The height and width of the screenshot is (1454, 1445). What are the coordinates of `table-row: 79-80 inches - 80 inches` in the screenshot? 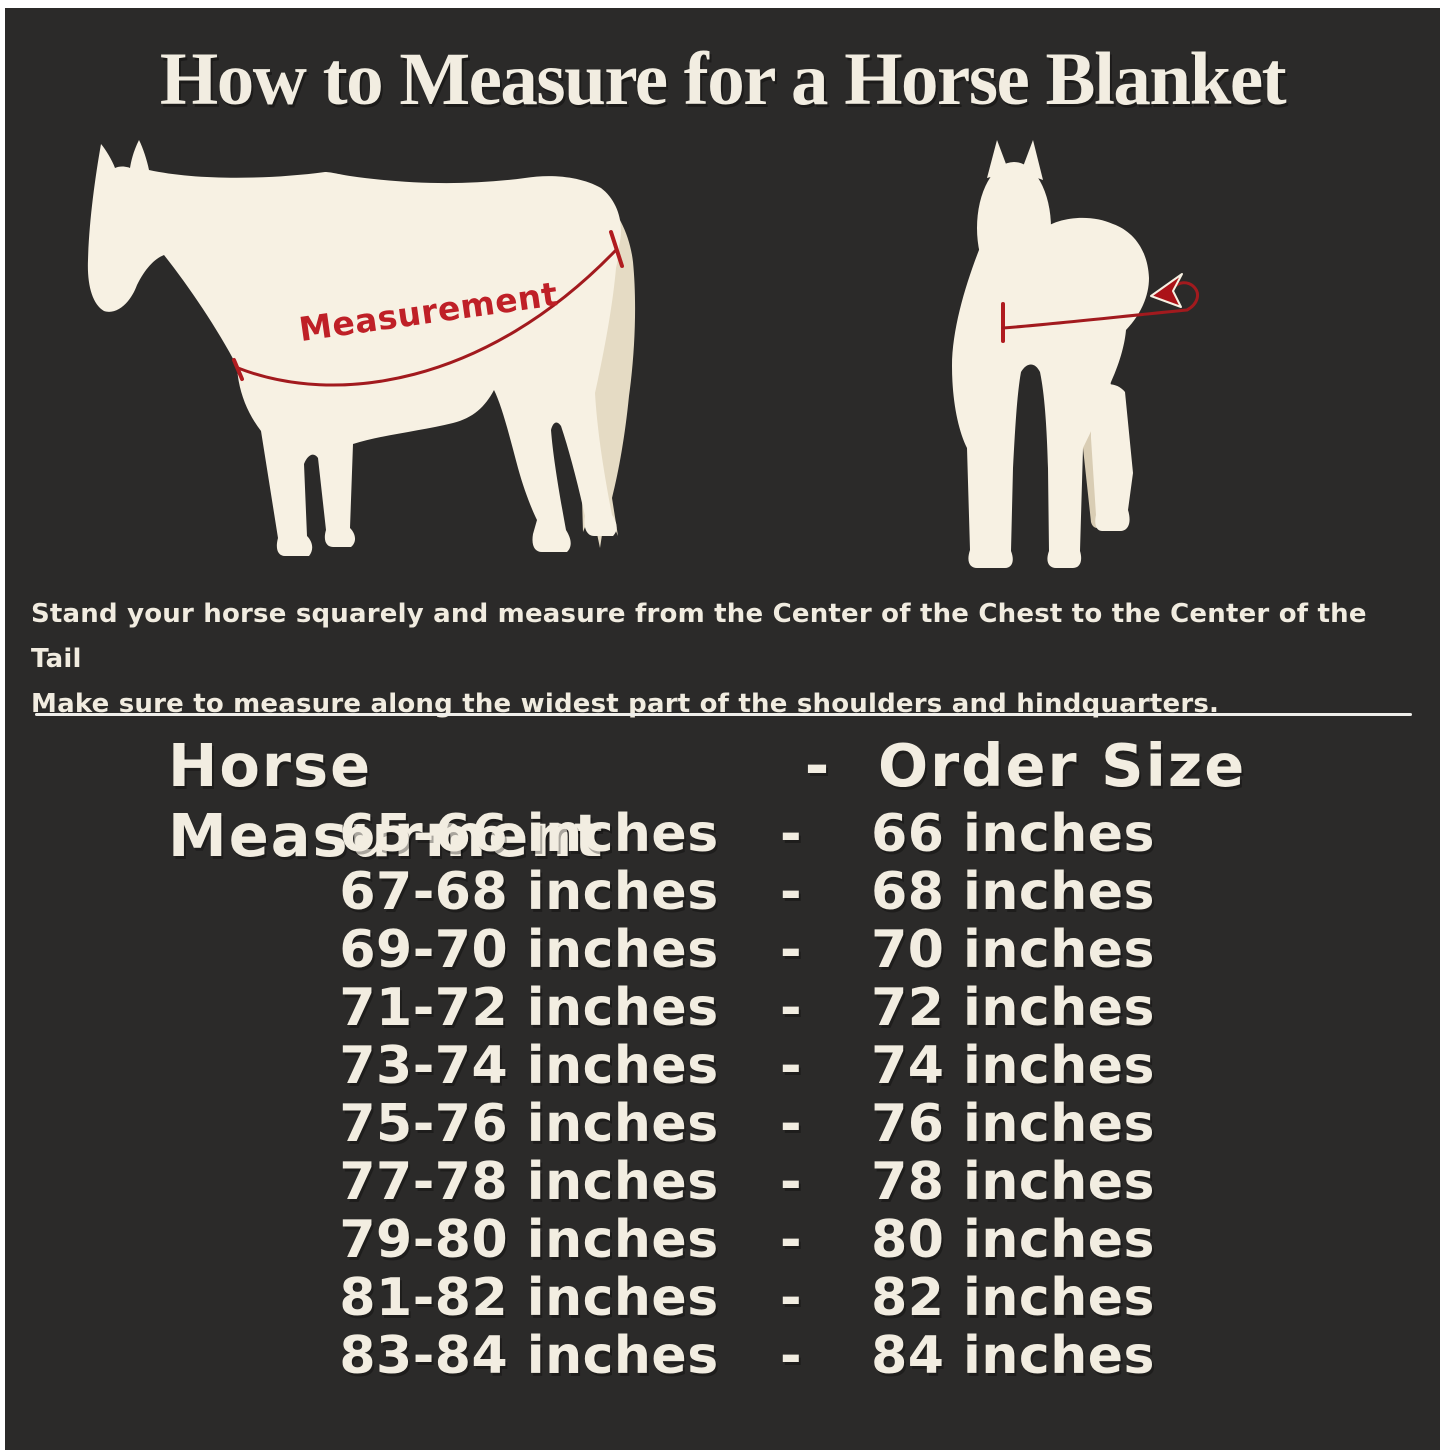 It's located at (874, 1240).